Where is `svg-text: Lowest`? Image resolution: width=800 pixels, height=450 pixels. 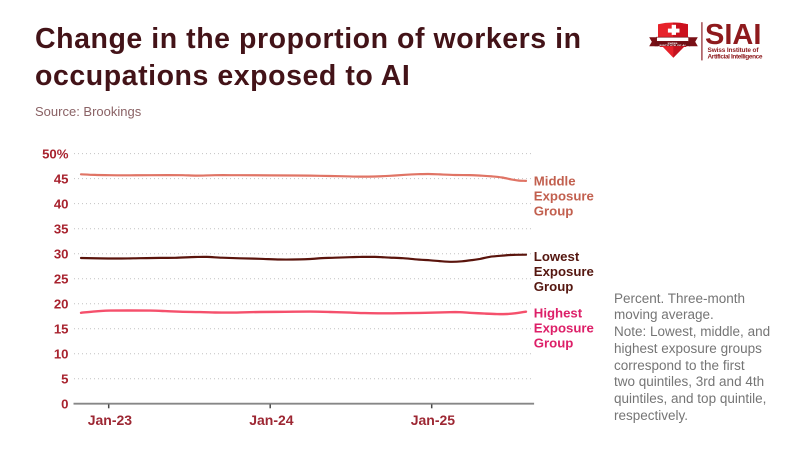 svg-text: Lowest is located at coordinates (557, 256).